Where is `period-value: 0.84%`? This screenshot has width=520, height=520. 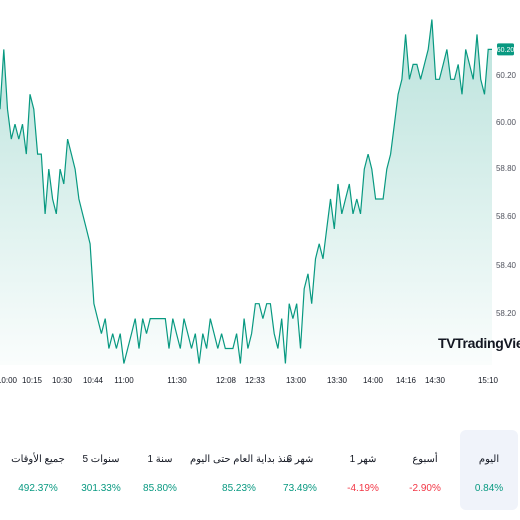
period-value: 0.84% is located at coordinates (489, 488).